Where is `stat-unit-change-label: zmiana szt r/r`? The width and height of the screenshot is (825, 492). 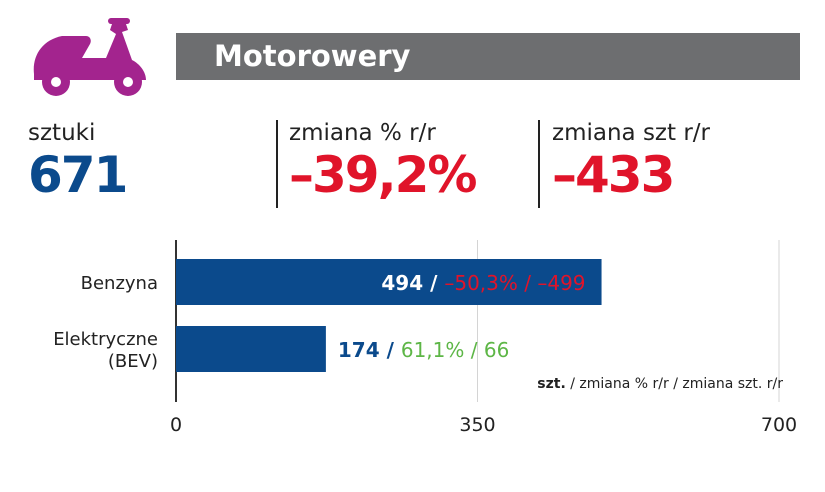
stat-unit-change-label: zmiana szt r/r is located at coordinates (631, 133).